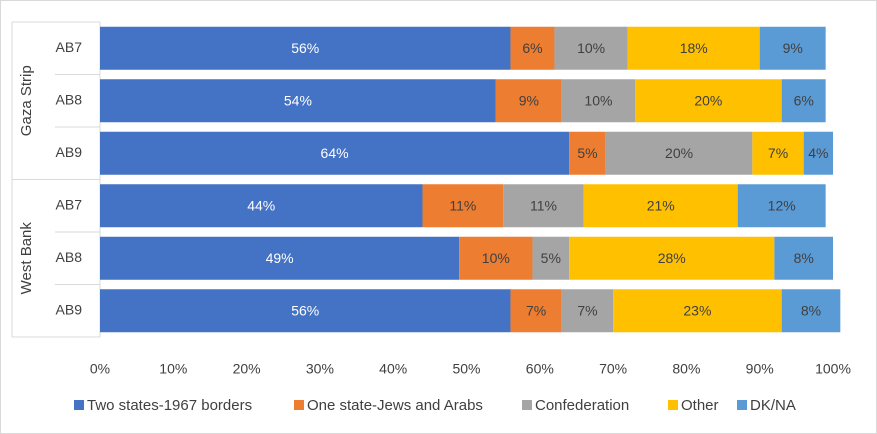 The width and height of the screenshot is (877, 434). I want to click on data-label-west-bank-ab7-one-state-jews-and-arabs: 11%, so click(462, 205).